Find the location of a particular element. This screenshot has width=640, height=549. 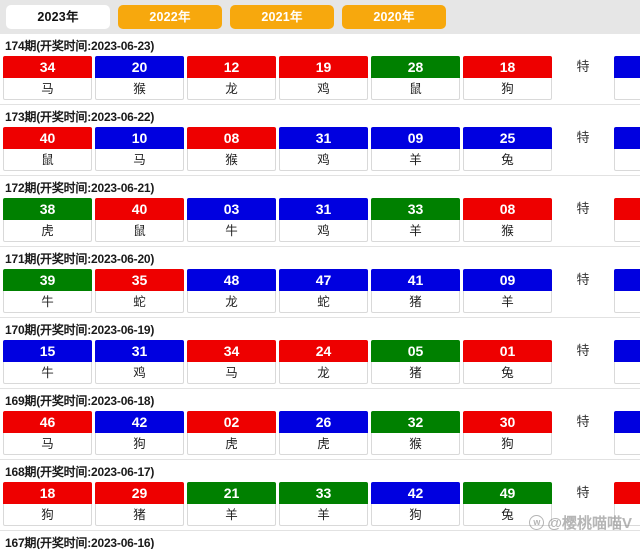

ball-zodiac: 蛇 is located at coordinates (139, 302).